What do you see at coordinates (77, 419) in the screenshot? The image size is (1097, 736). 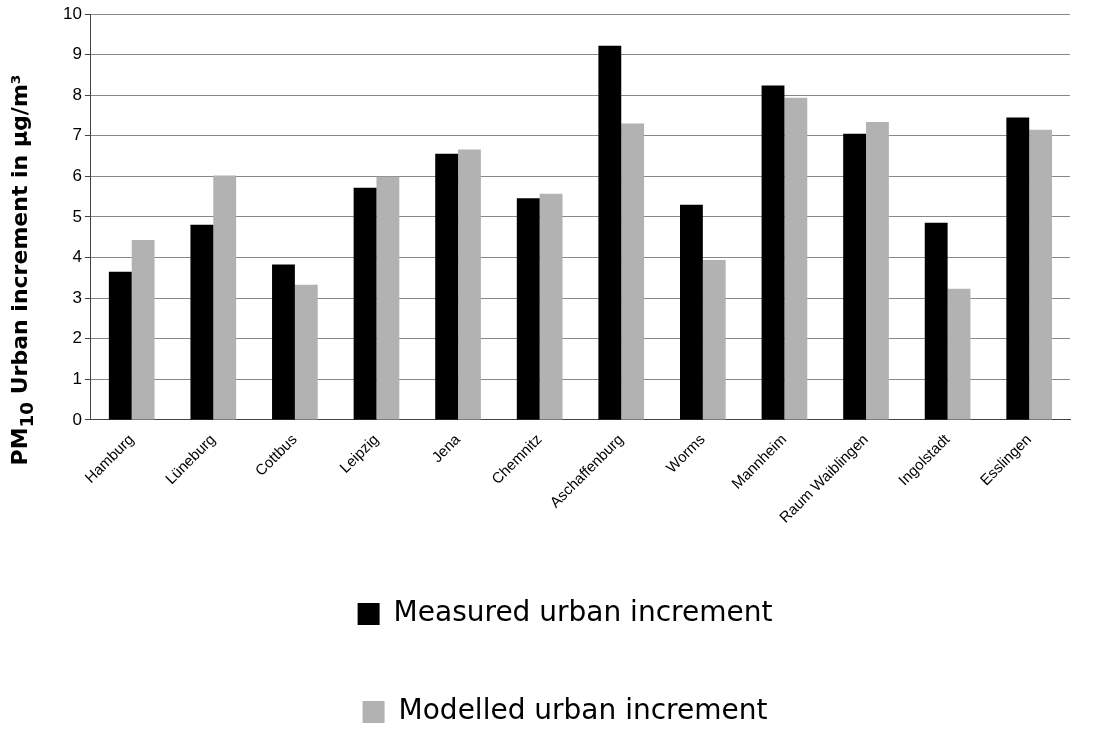 I see `y-tick-label: 0` at bounding box center [77, 419].